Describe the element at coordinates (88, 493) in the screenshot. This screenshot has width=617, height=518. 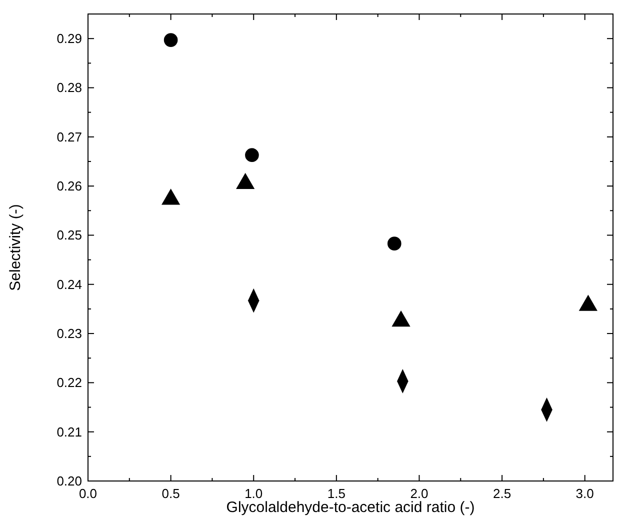
I see `x-tick-label: 0.0` at that location.